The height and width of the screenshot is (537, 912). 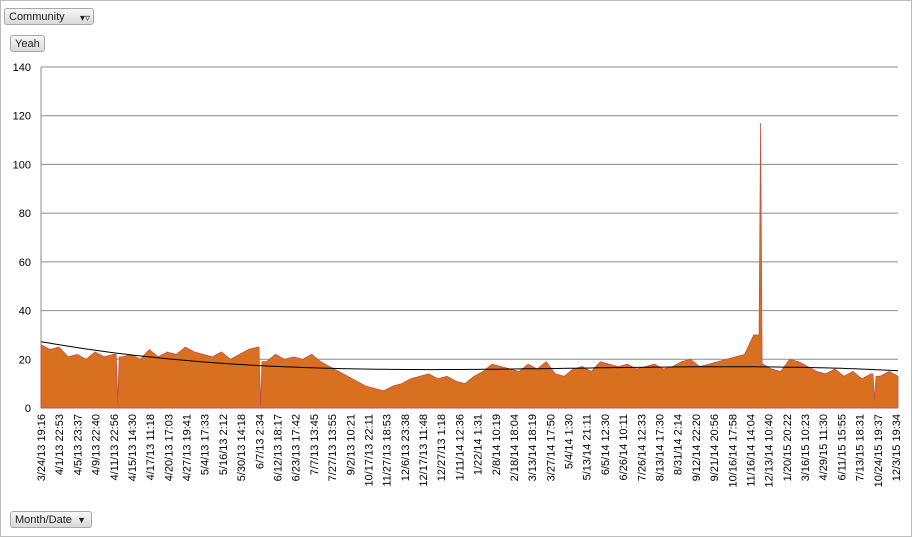 I want to click on y-tick-label: 0, so click(x=28, y=409).